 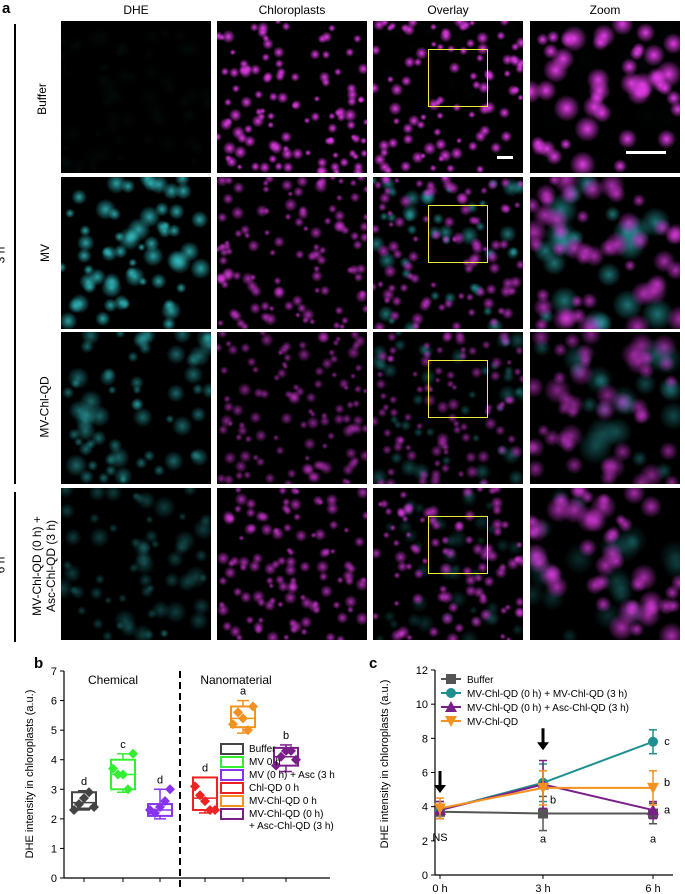 What do you see at coordinates (123, 767) in the screenshot?
I see `box-series: c` at bounding box center [123, 767].